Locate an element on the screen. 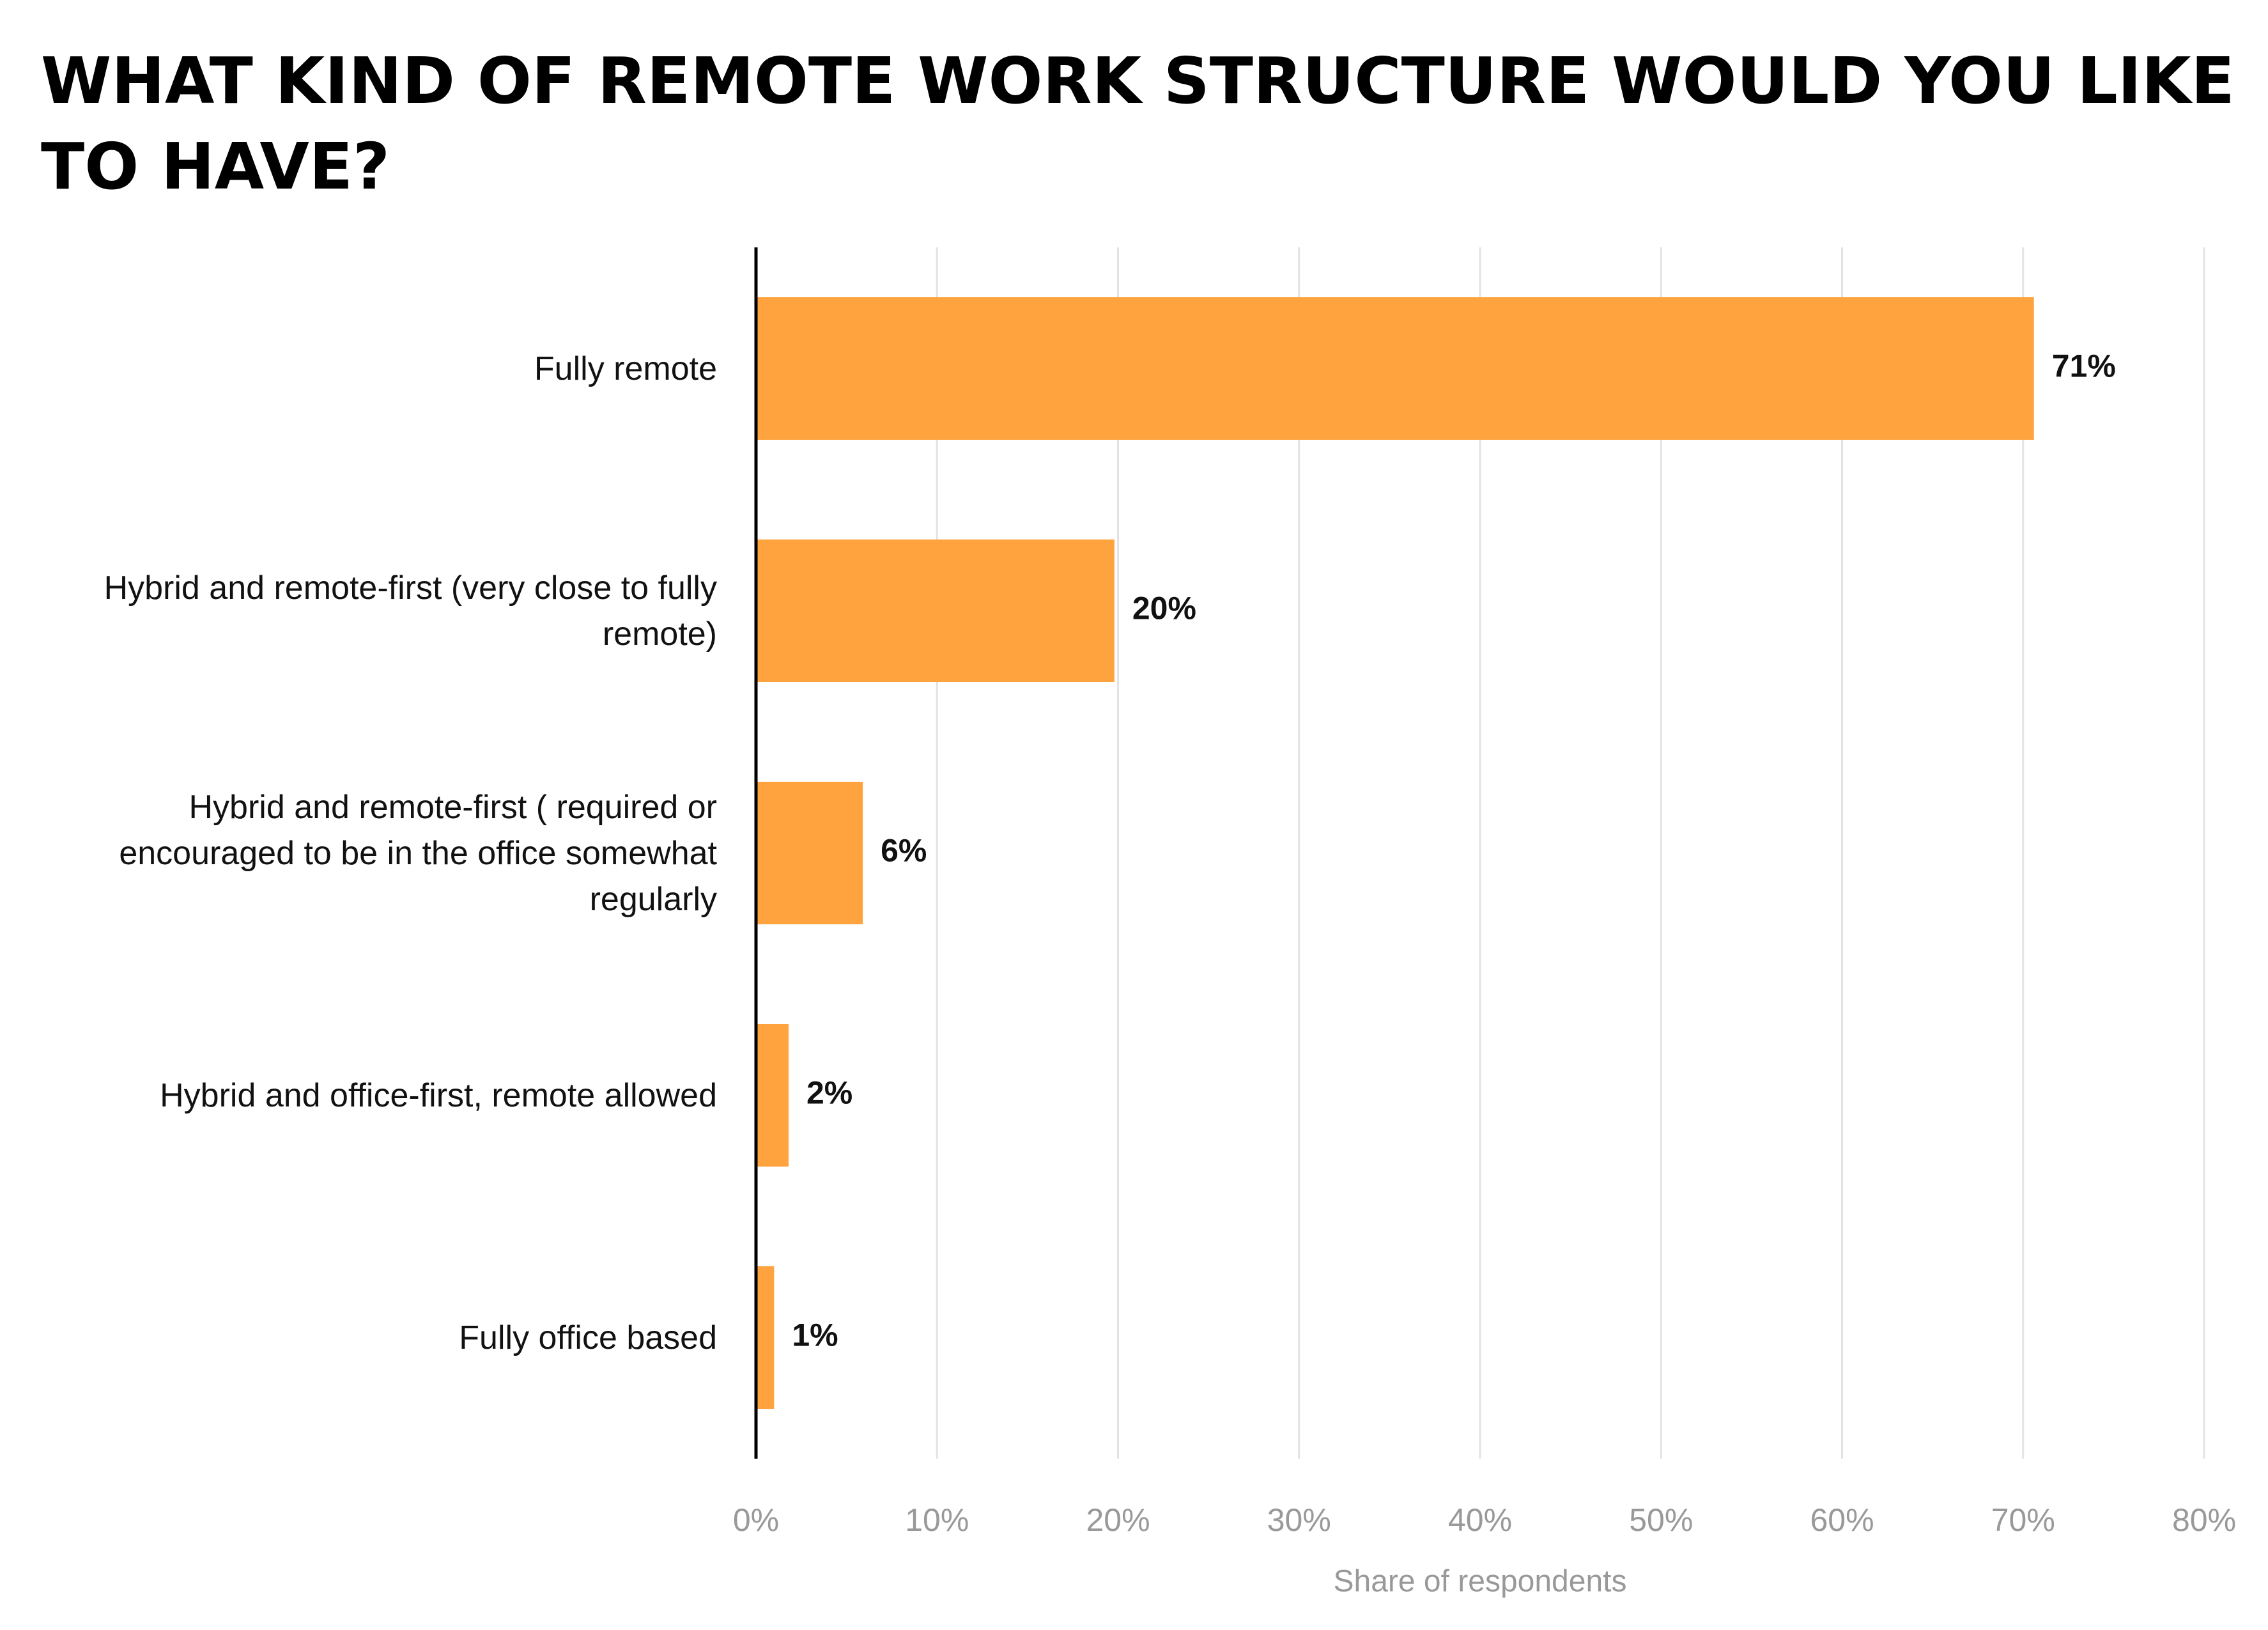  x-axis-title: Share of respondents is located at coordinates (1481, 1582).